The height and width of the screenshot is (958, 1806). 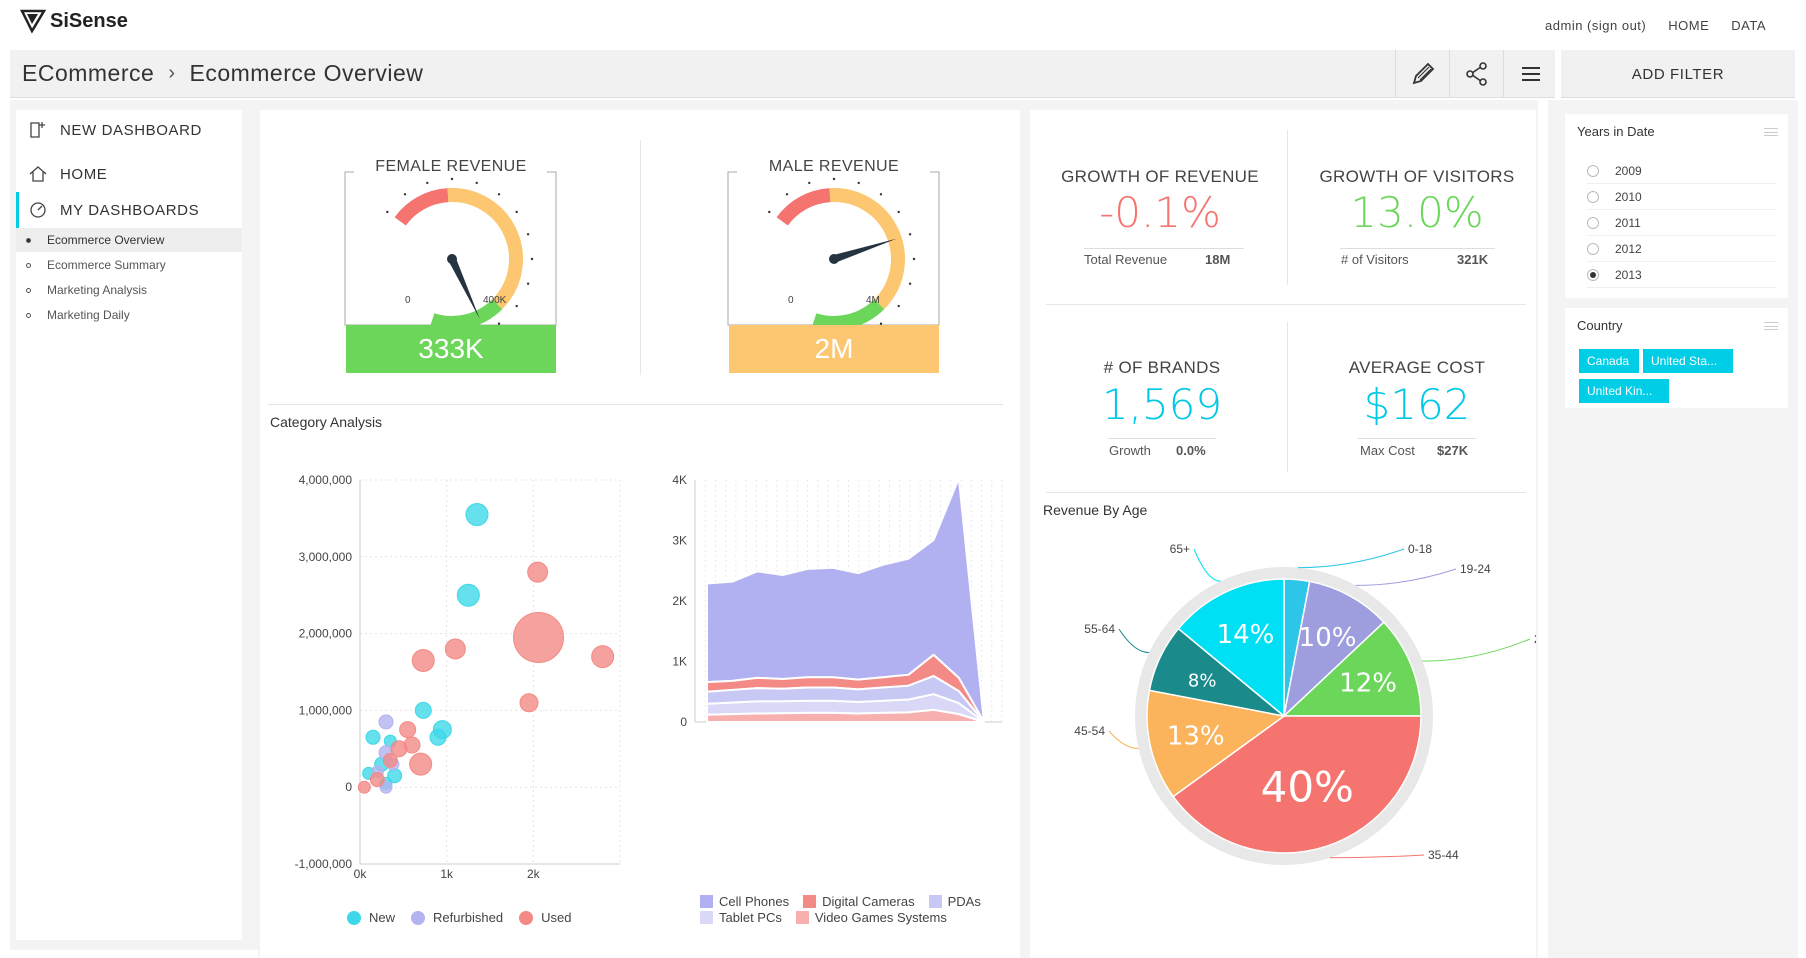 I want to click on year-option-2009: 2009, so click(x=1682, y=171).